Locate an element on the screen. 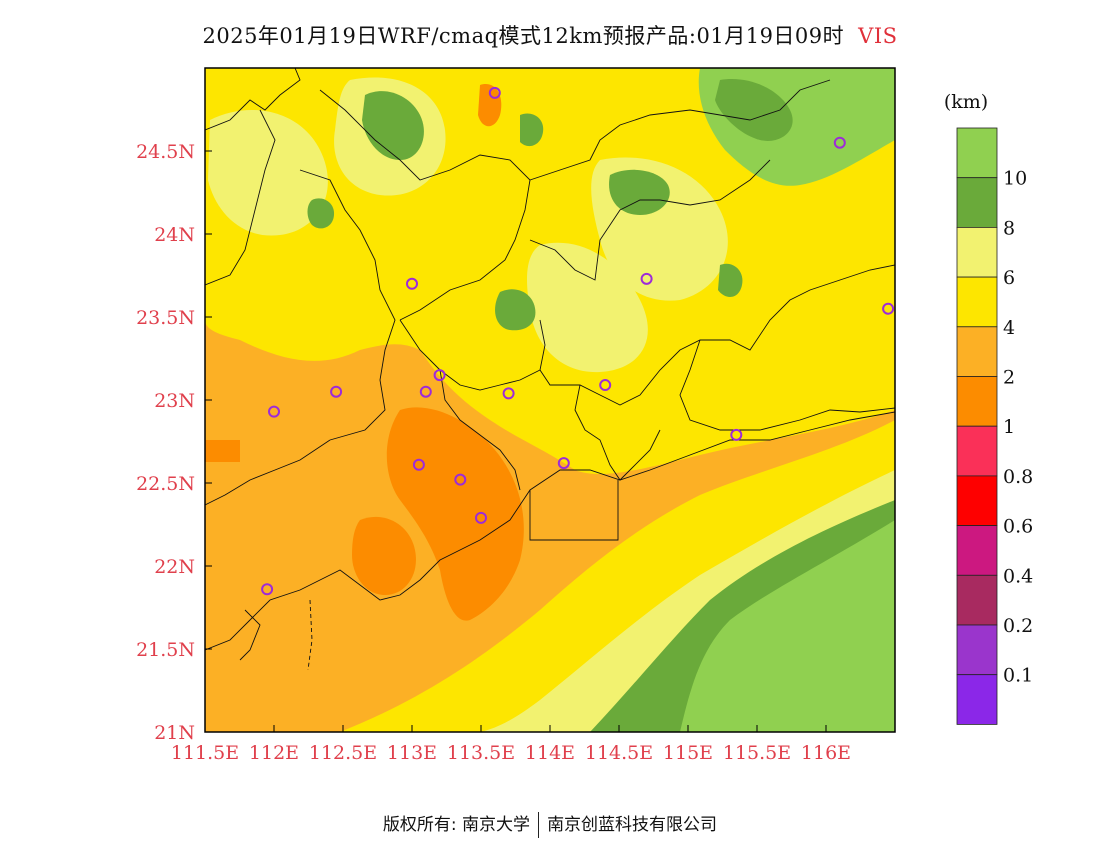  legend-label: 0.2 is located at coordinates (1018, 626).